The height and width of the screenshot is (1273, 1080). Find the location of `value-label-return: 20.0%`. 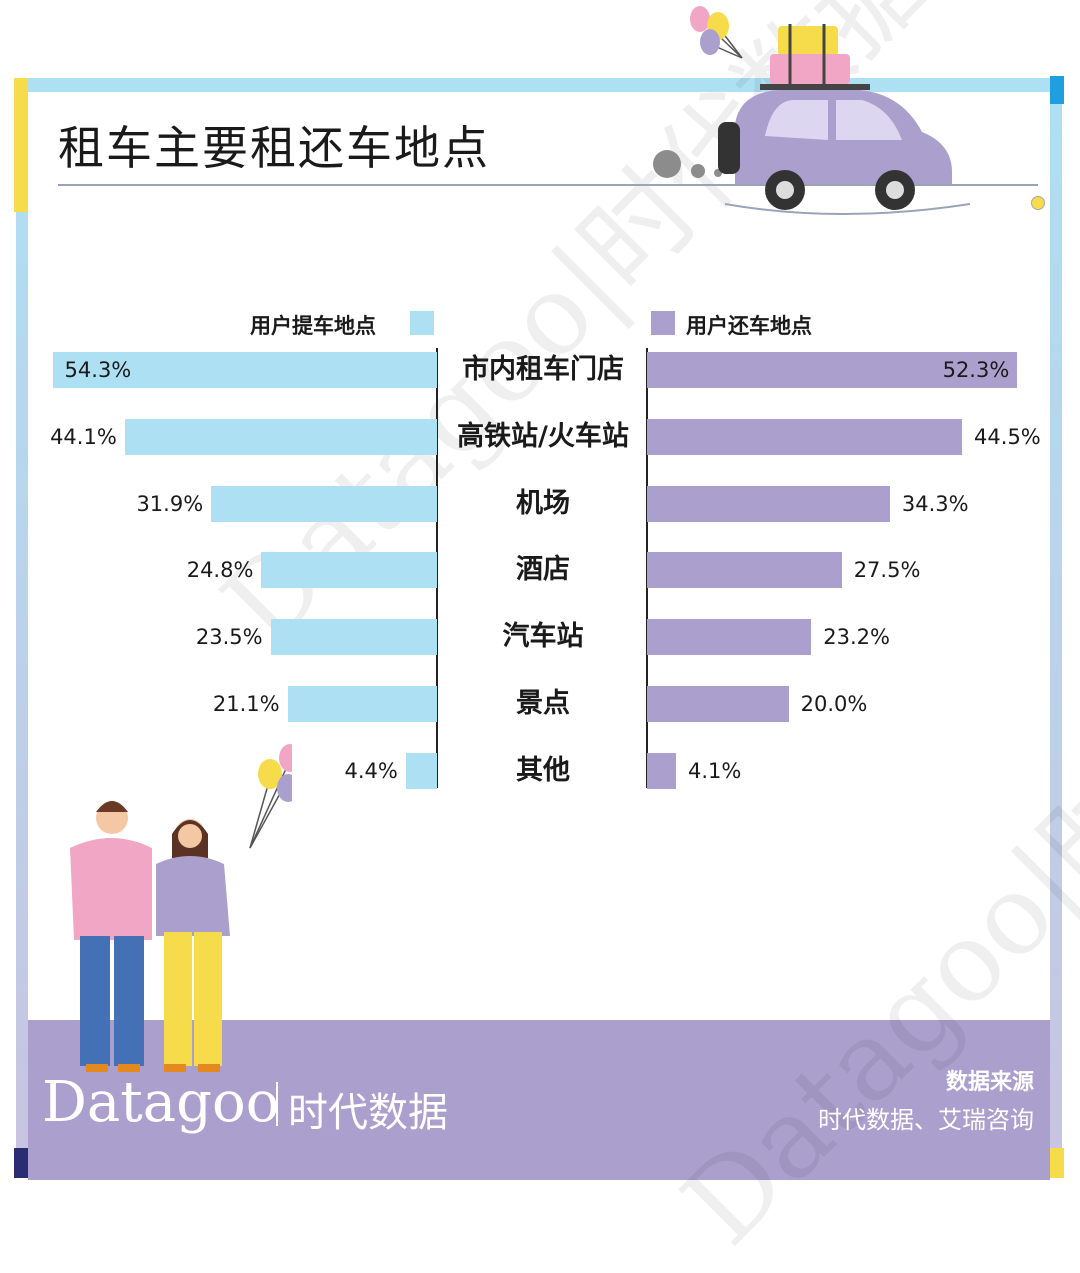

value-label-return: 20.0% is located at coordinates (834, 704).